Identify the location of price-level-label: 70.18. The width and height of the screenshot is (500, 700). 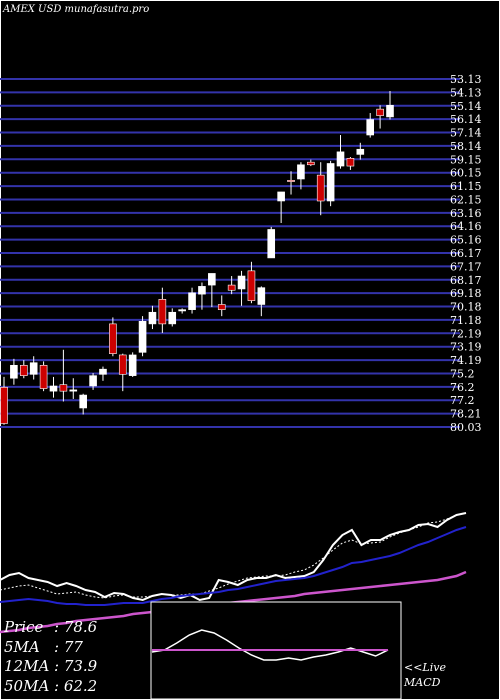
(466, 307).